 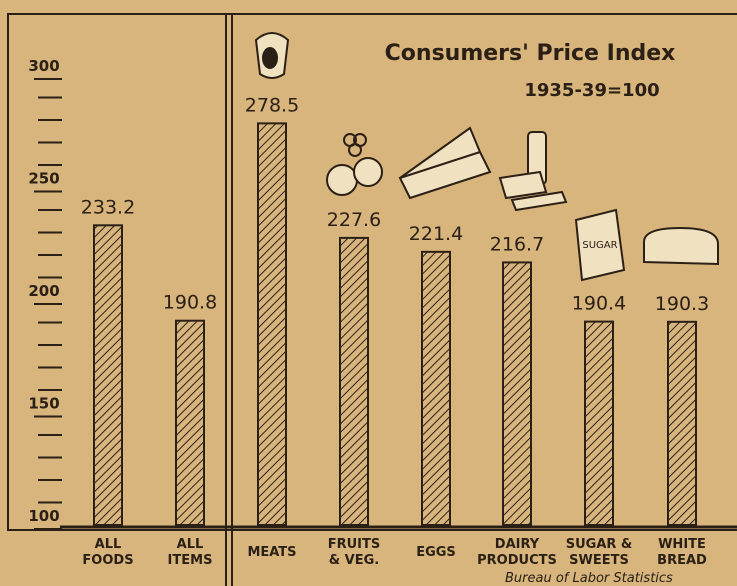 I want to click on value-label: 221.4, so click(x=436, y=234).